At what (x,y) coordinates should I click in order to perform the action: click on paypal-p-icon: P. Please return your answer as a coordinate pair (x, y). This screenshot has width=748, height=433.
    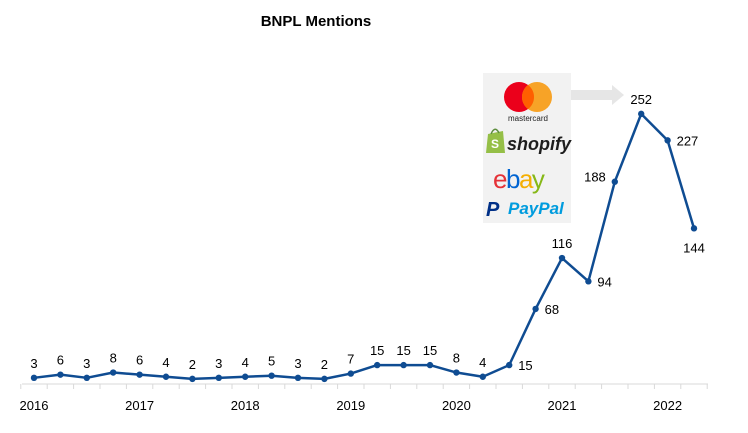
    Looking at the image, I should click on (493, 210).